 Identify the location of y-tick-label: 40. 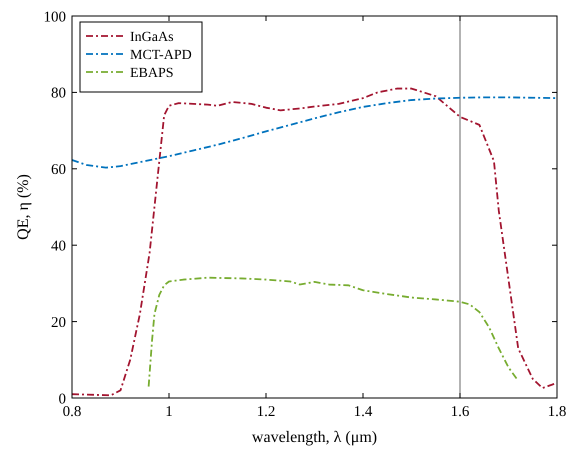
(58, 246).